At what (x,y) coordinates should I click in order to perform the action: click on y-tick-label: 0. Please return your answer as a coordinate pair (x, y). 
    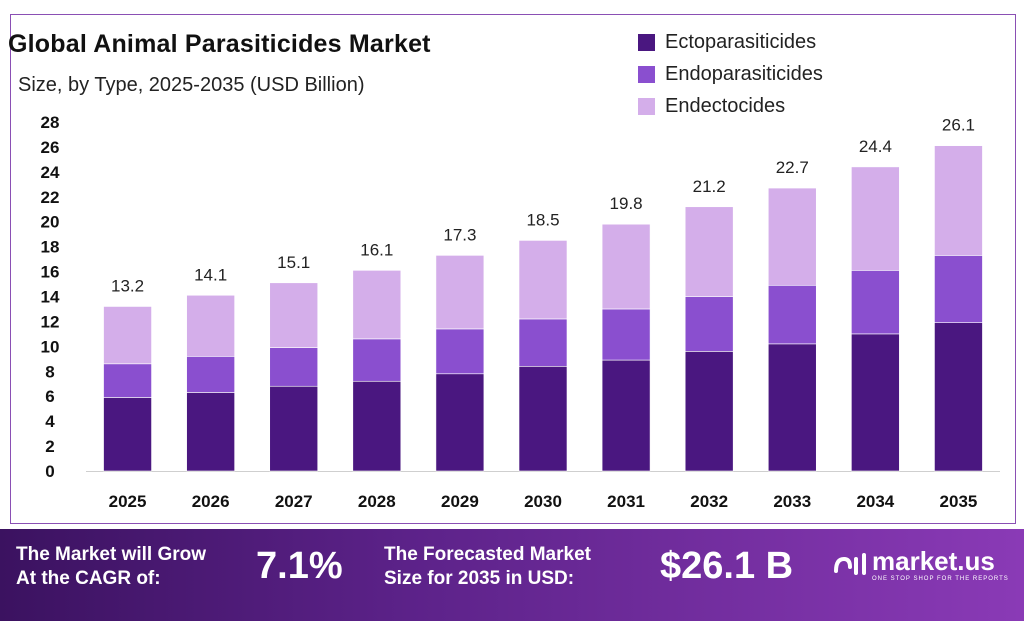
    Looking at the image, I should click on (49, 471).